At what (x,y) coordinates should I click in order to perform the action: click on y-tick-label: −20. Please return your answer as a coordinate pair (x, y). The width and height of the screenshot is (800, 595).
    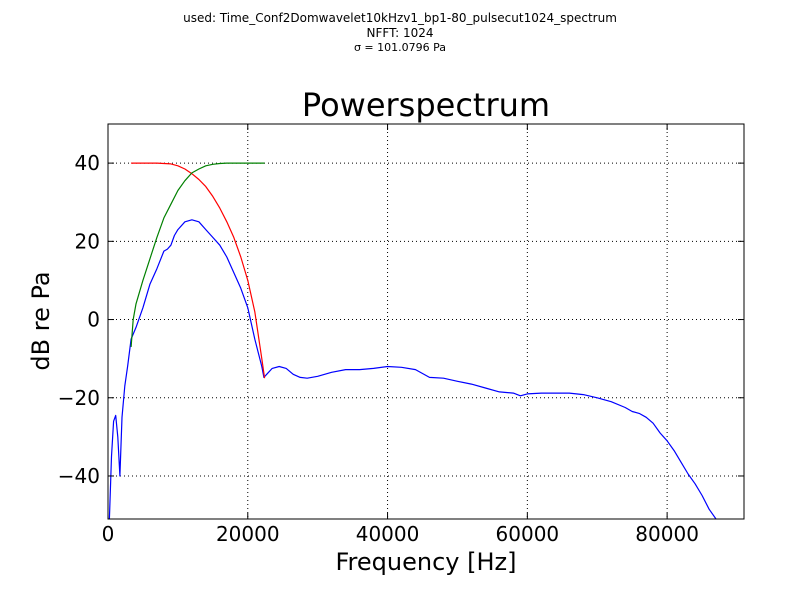
    Looking at the image, I should click on (79, 398).